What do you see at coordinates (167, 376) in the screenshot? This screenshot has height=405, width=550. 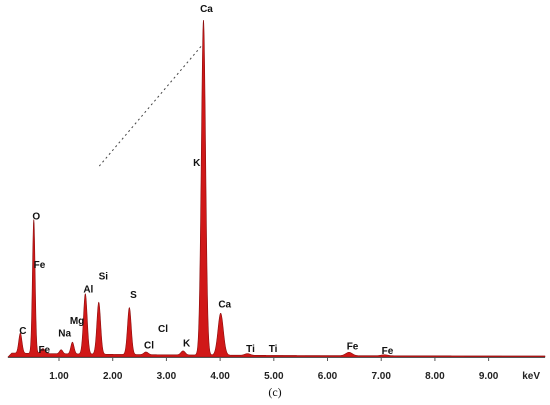 I see `x-tick-label: 3.00` at bounding box center [167, 376].